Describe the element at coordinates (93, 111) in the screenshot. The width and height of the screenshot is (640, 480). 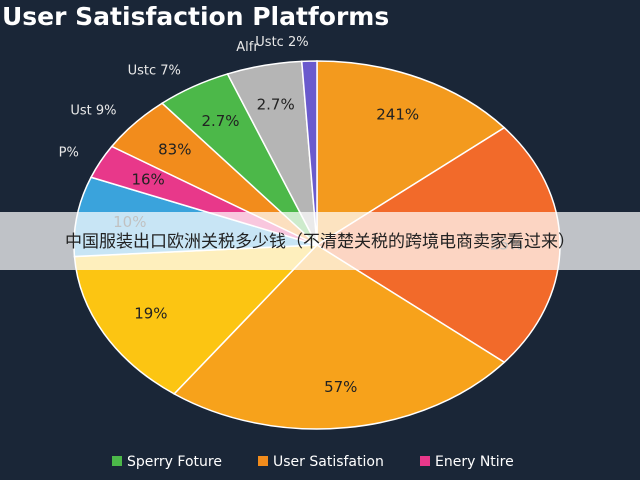
I see `slice-label: Ust 9%` at that location.